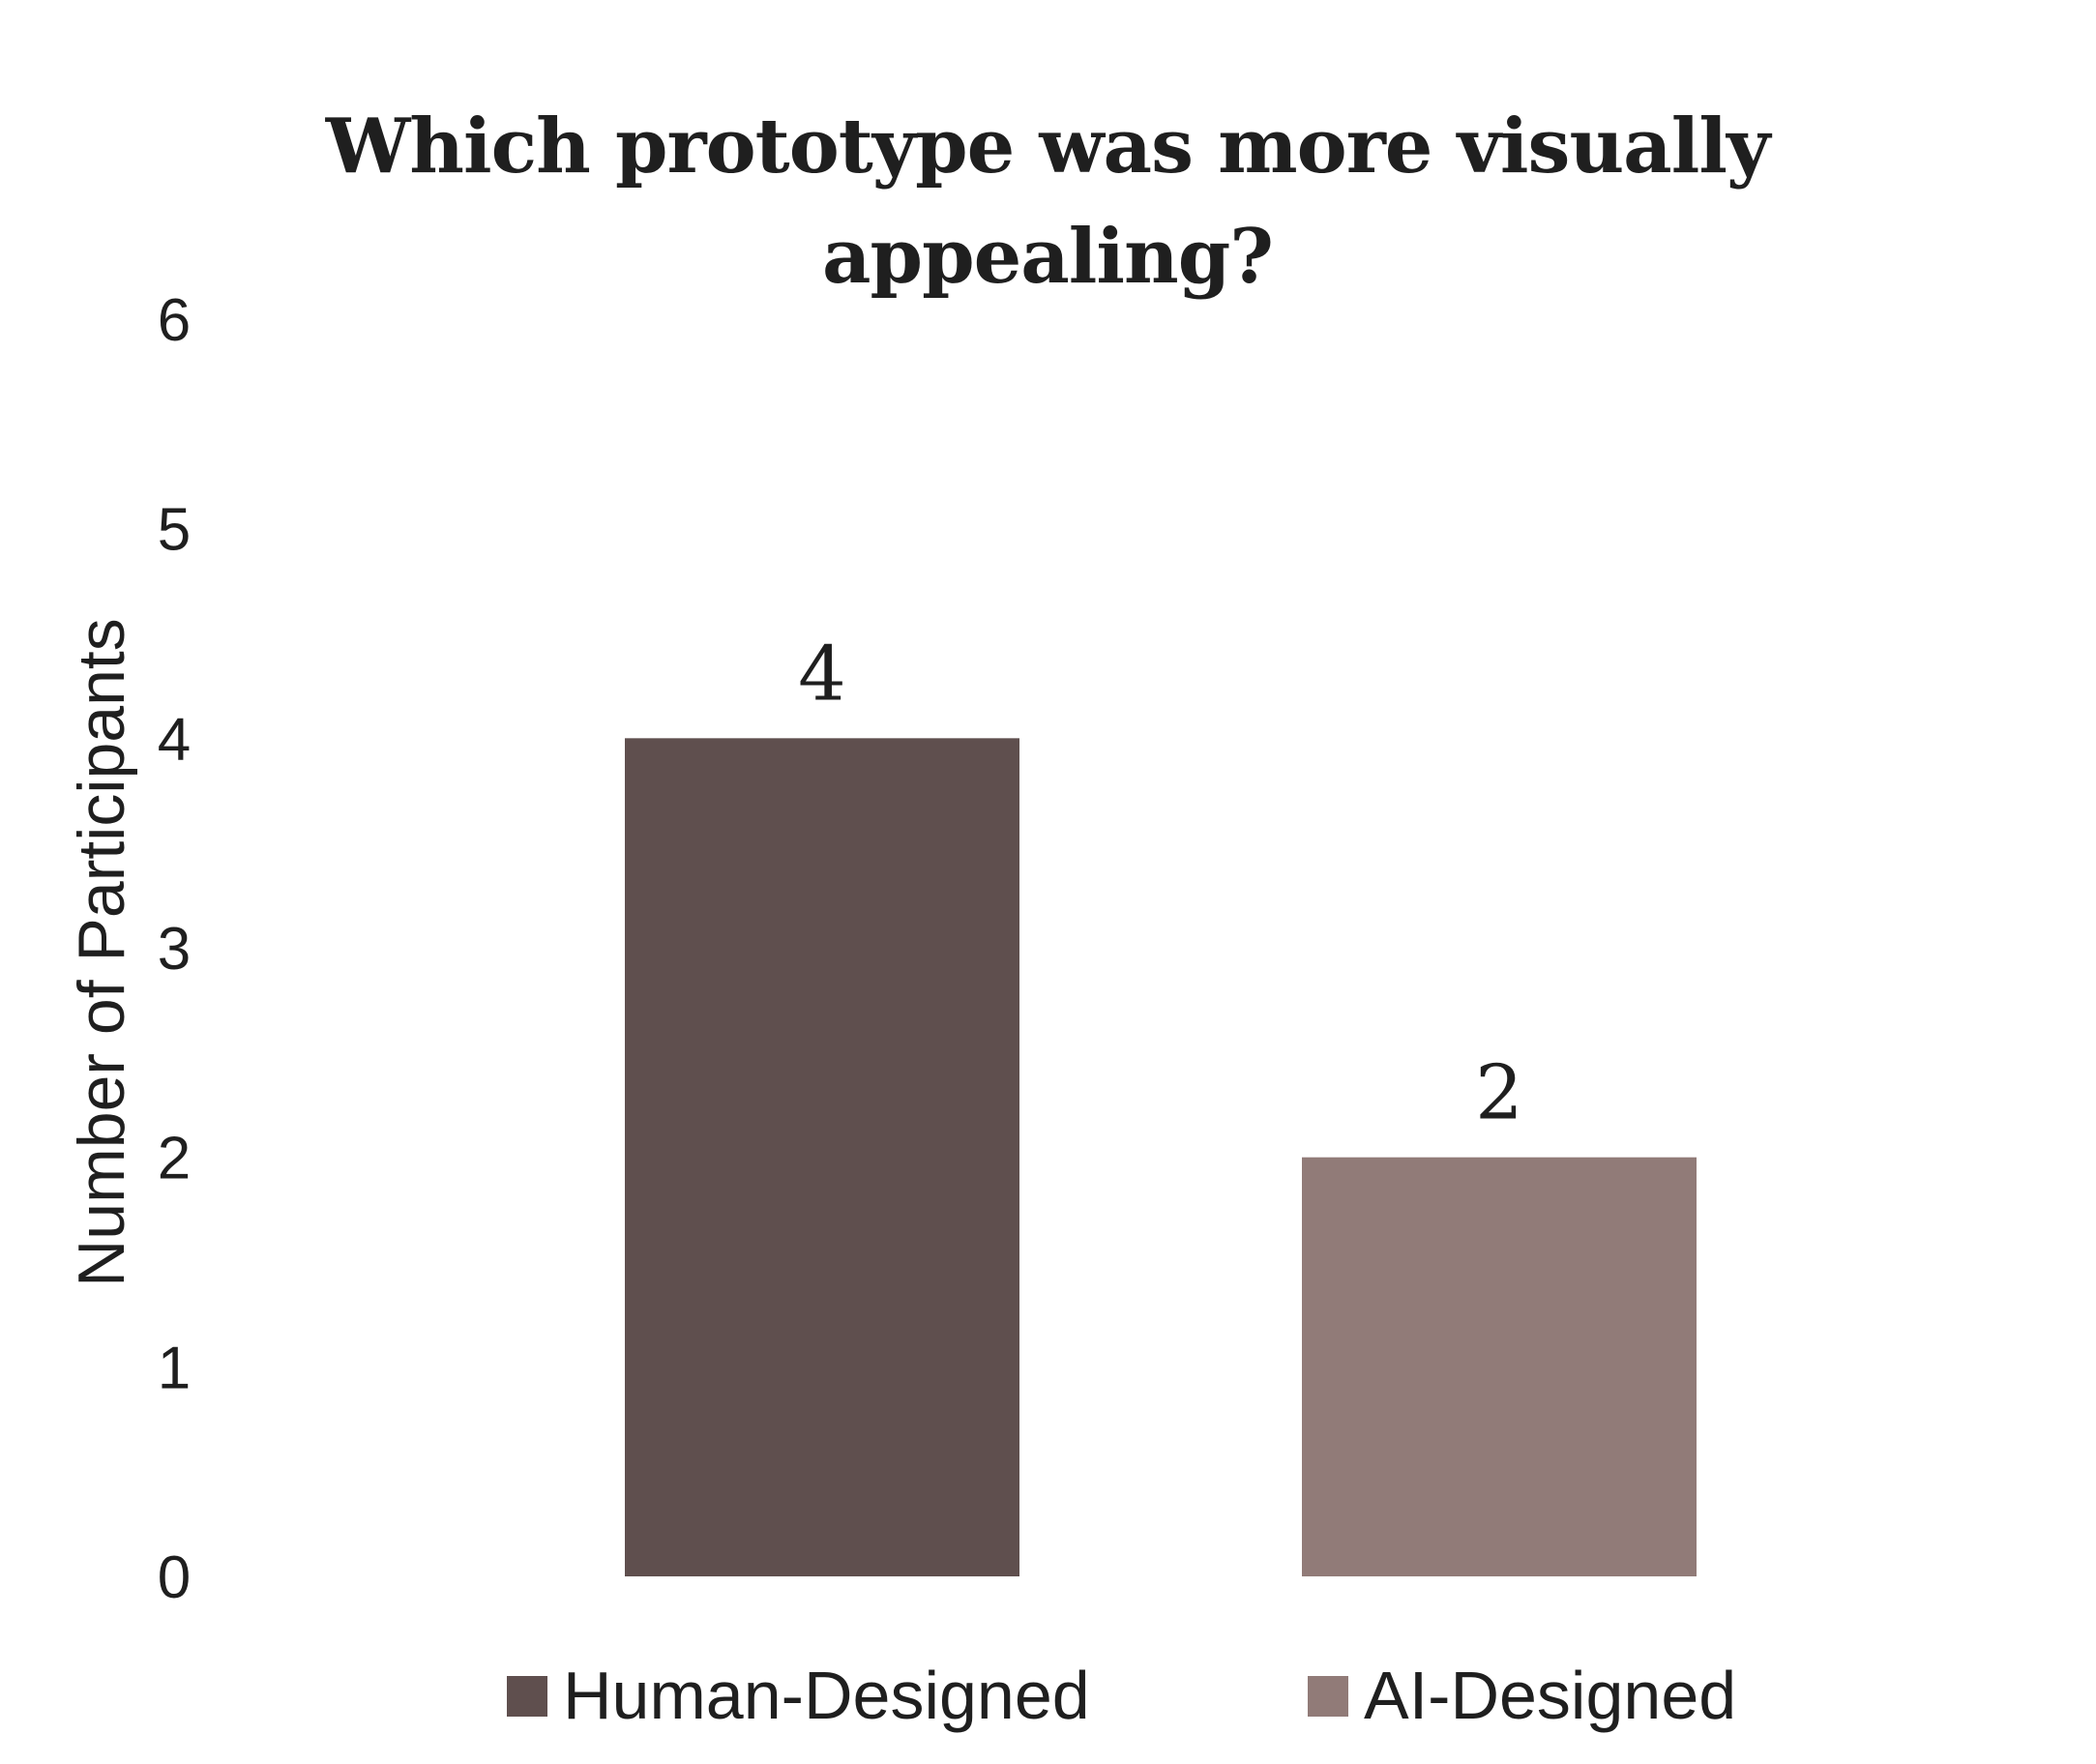 The height and width of the screenshot is (1764, 2096). What do you see at coordinates (174, 739) in the screenshot?
I see `y-tick-label-4: 4` at bounding box center [174, 739].